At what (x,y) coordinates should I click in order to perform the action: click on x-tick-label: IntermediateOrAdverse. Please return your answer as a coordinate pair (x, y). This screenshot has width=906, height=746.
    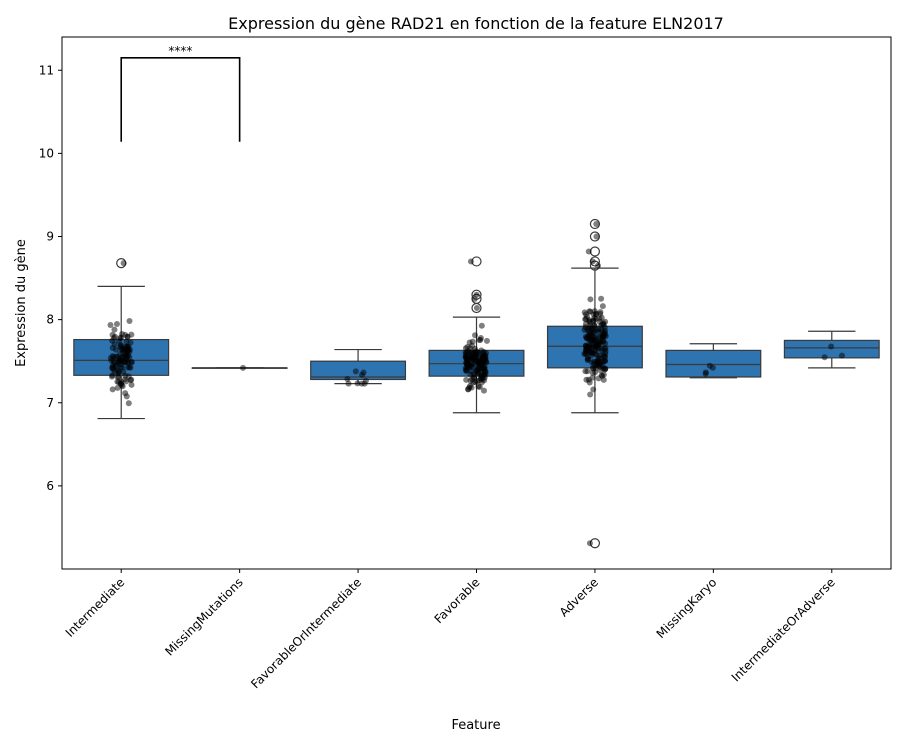
    Looking at the image, I should click on (783, 629).